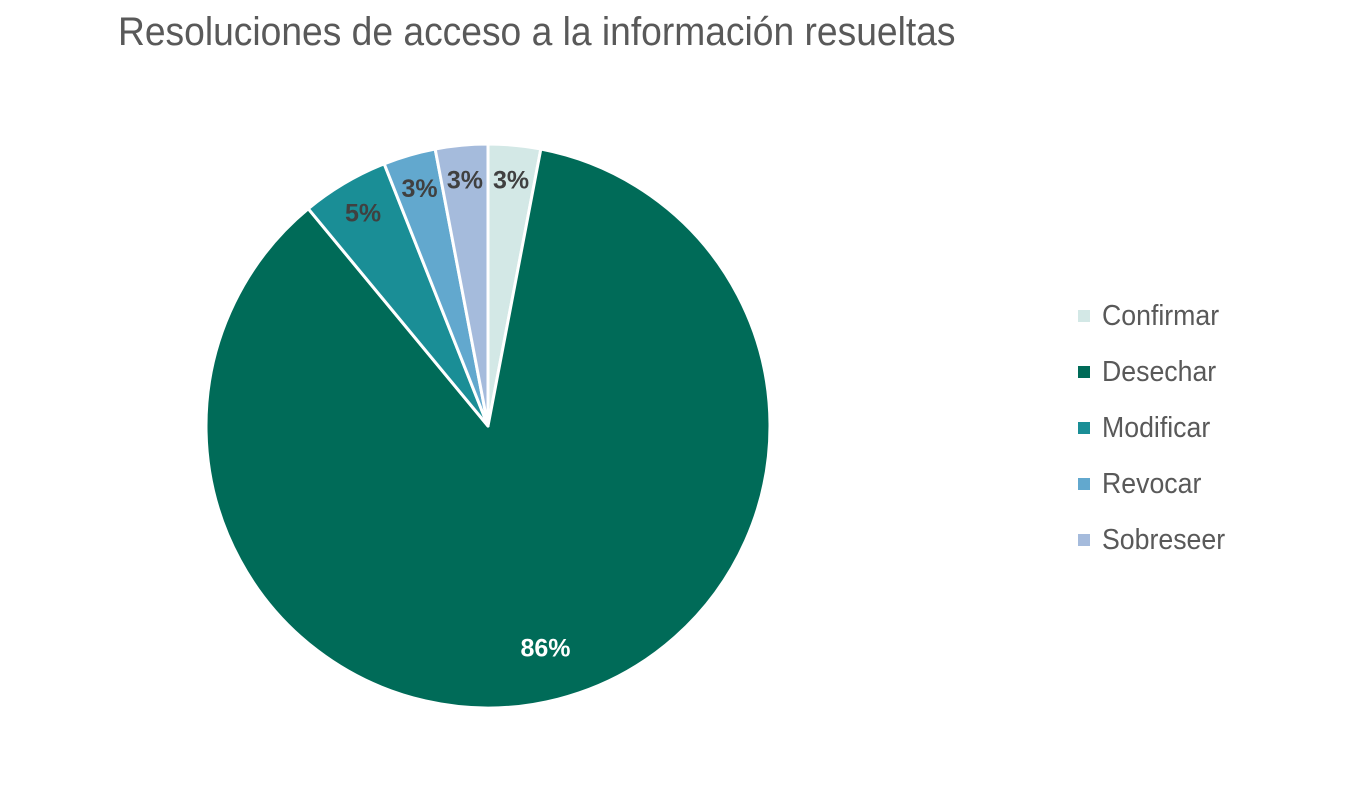 Image resolution: width=1346 pixels, height=806 pixels. I want to click on legend-item-confirmar: Confirmar, so click(1157, 316).